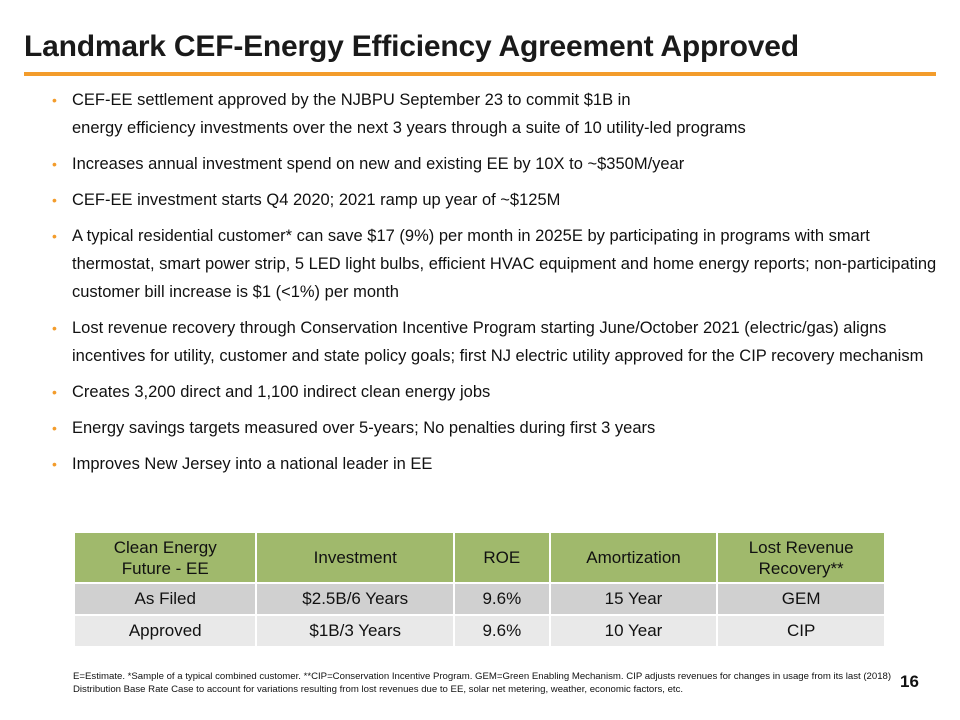  I want to click on table-cell: 15 Year, so click(633, 599).